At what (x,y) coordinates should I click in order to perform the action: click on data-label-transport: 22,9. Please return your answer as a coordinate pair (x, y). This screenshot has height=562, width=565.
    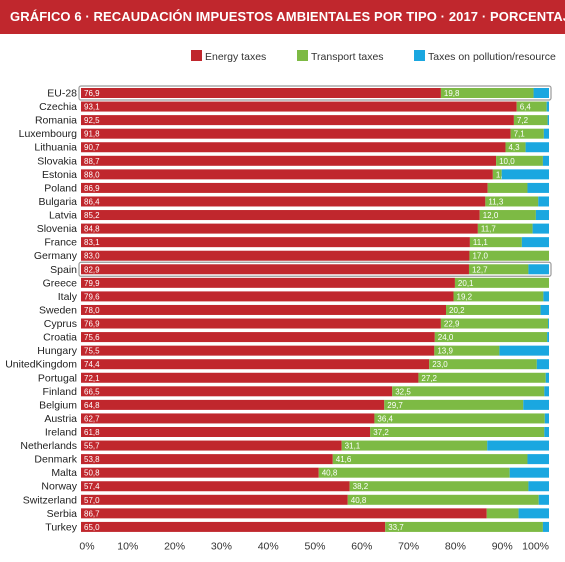
    Looking at the image, I should click on (452, 324).